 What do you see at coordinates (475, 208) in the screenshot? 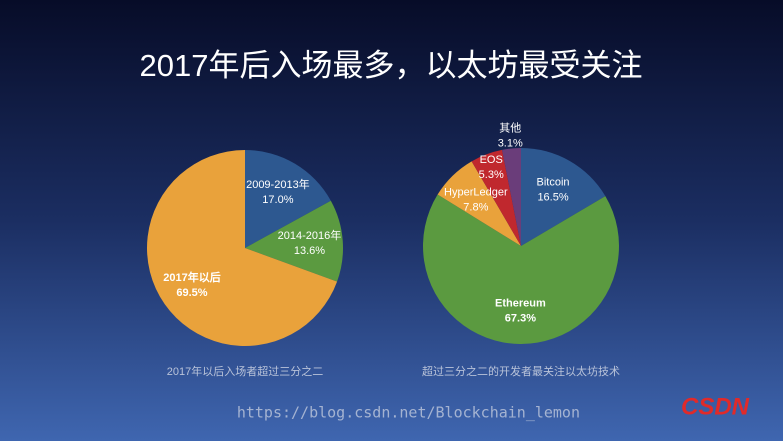
I see `slice-value: 7.8%` at bounding box center [475, 208].